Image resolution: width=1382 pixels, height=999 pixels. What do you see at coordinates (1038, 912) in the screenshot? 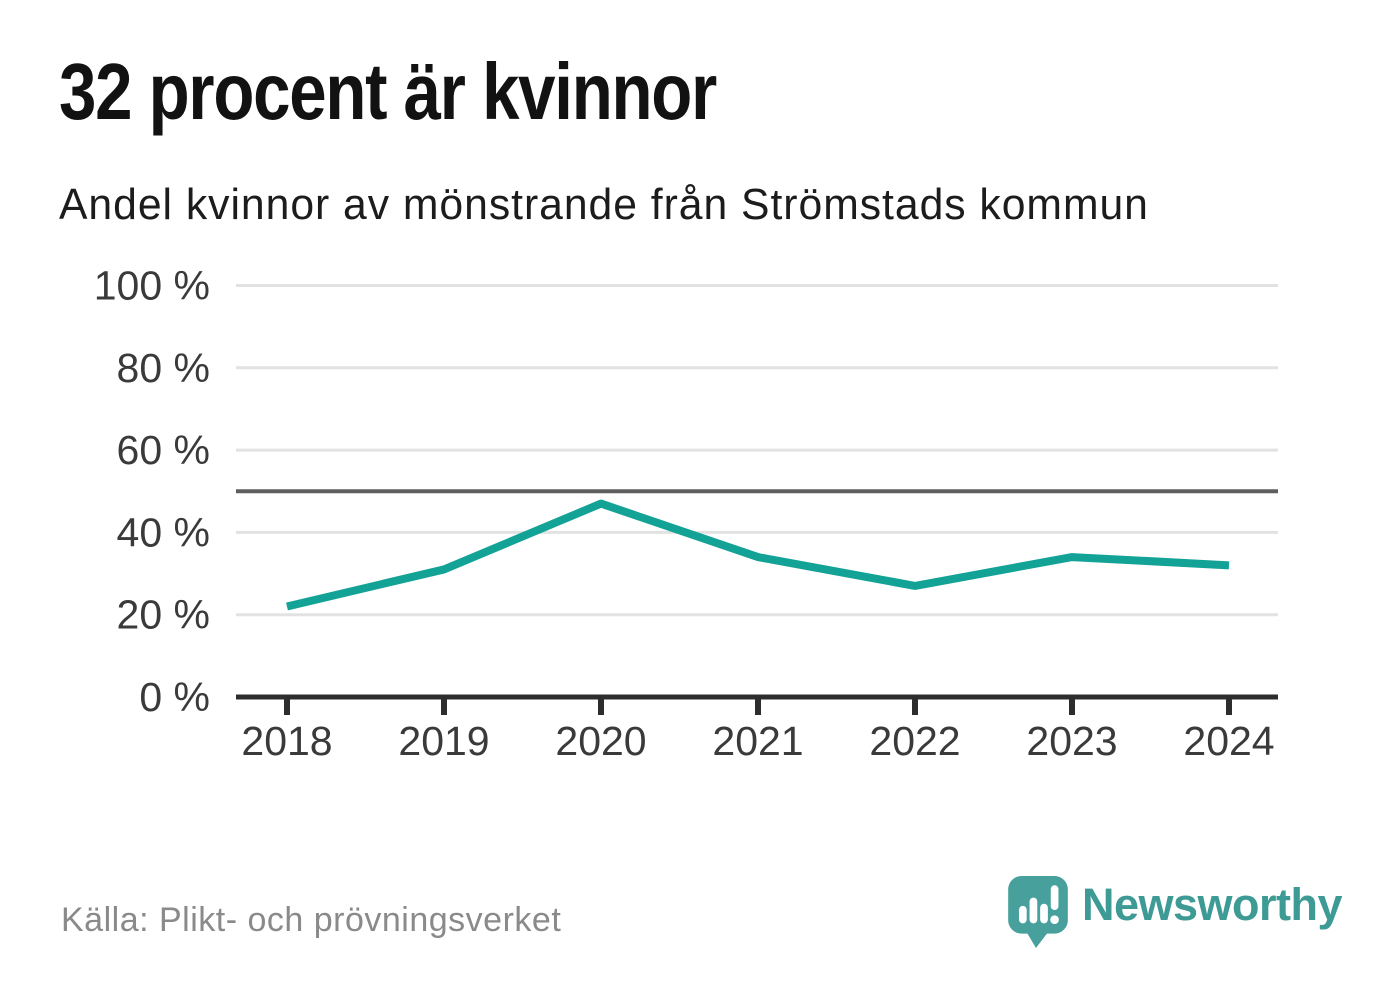
I see `newsworthy-logo-icon` at bounding box center [1038, 912].